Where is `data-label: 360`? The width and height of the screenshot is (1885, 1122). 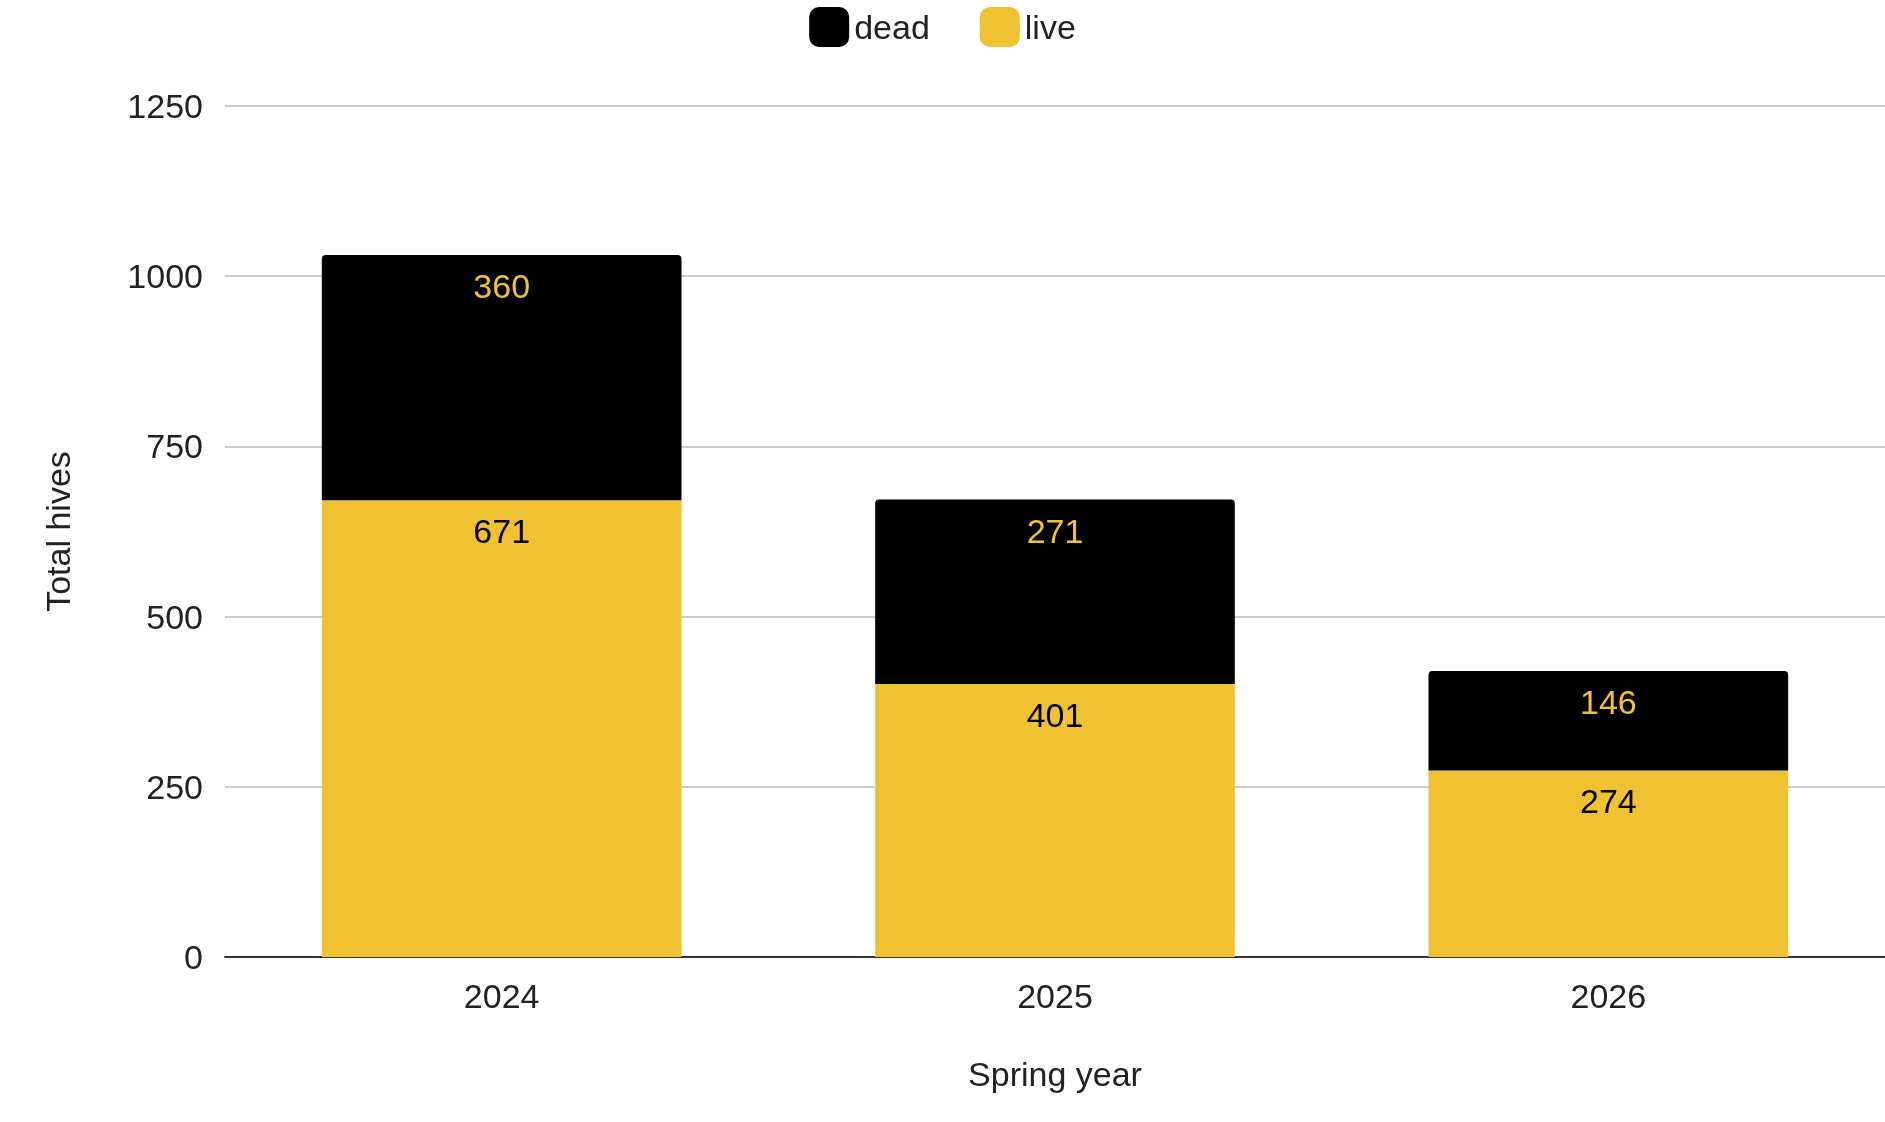 data-label: 360 is located at coordinates (502, 286).